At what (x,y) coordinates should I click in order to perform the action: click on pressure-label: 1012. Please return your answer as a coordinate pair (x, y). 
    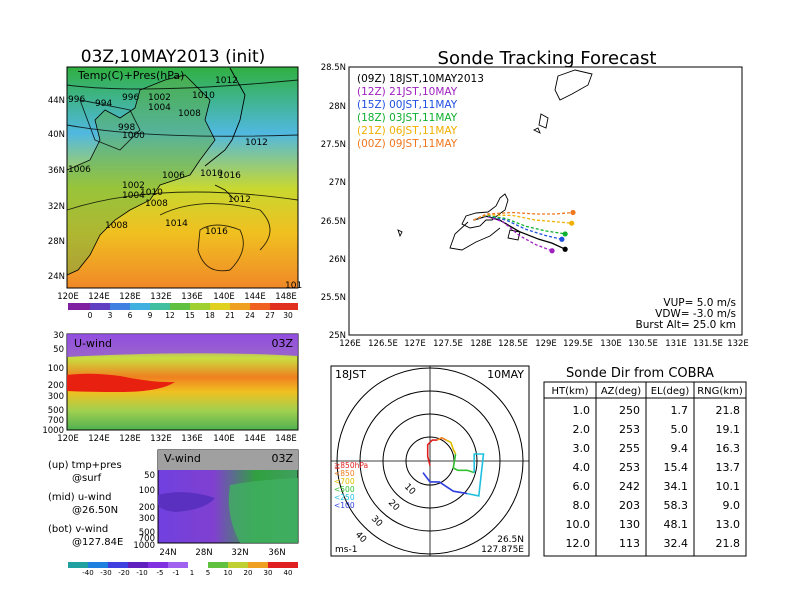
    Looking at the image, I should click on (226, 81).